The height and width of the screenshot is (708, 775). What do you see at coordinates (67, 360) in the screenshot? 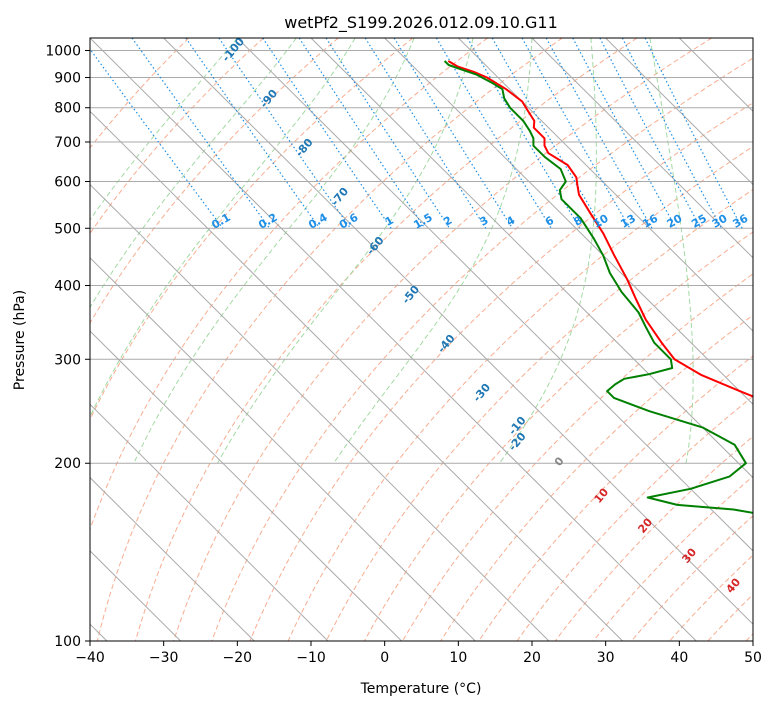
I see `y-tick-label: 300` at bounding box center [67, 360].